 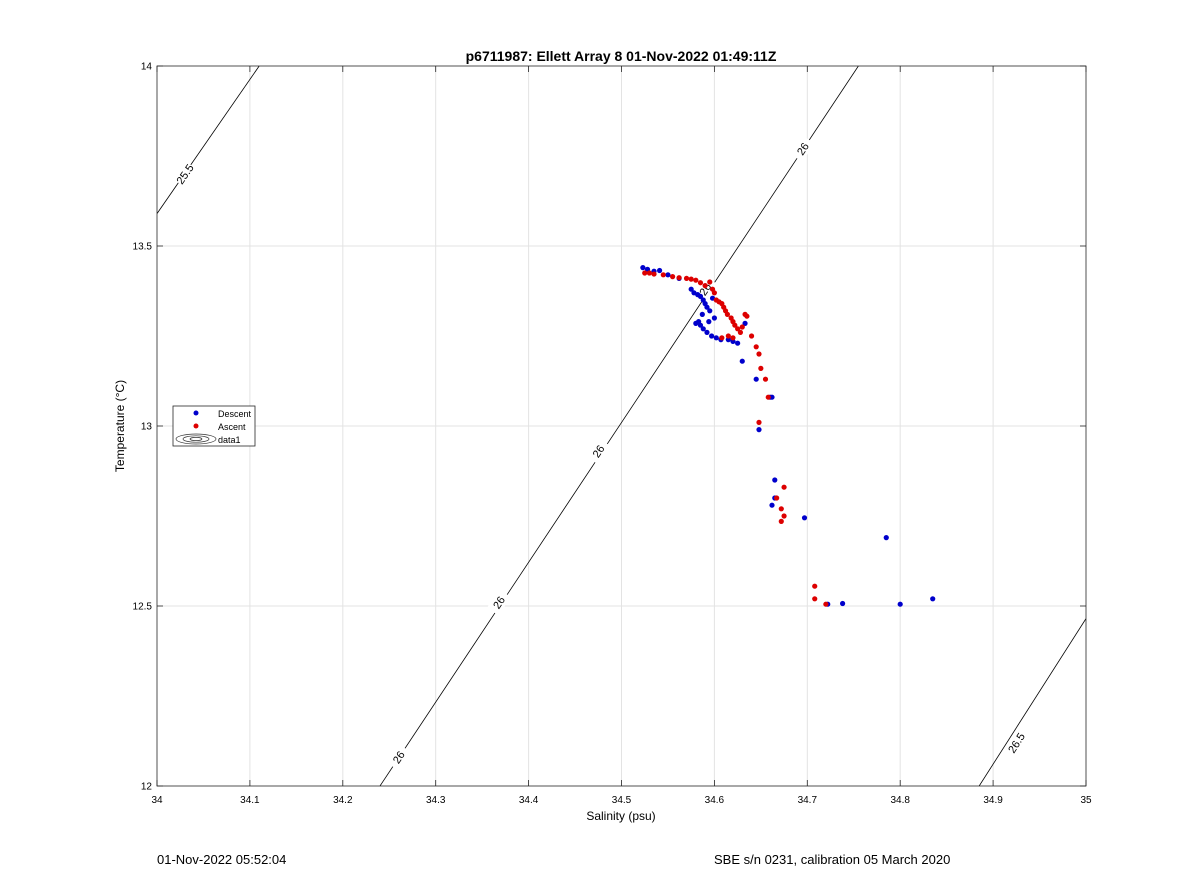 I want to click on footer-calibration: SBE s/n 0231, calibration 05 March 2020, so click(x=832, y=859).